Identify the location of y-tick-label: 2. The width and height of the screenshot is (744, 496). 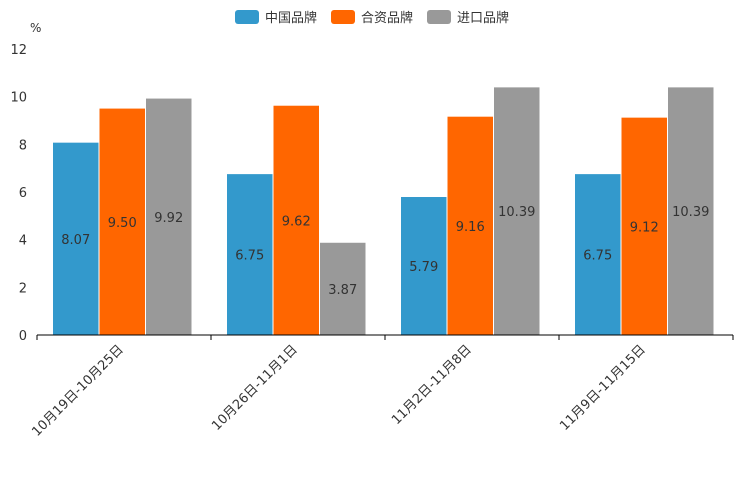
(23, 288).